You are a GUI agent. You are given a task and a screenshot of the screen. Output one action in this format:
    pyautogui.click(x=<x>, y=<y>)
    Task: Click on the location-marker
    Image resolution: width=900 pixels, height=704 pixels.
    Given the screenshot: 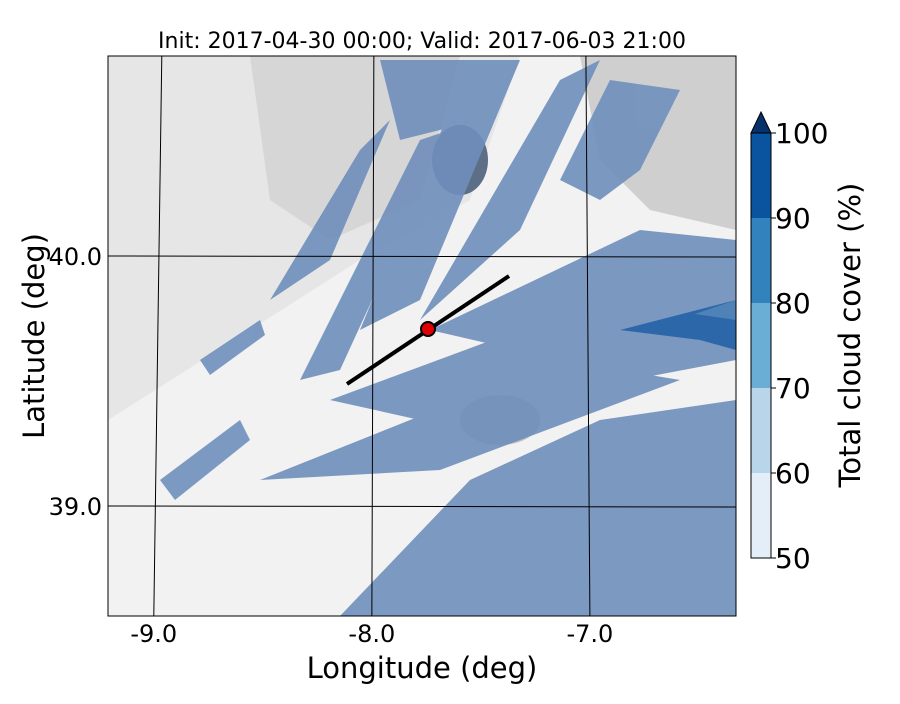 What is the action you would take?
    pyautogui.click(x=428, y=329)
    